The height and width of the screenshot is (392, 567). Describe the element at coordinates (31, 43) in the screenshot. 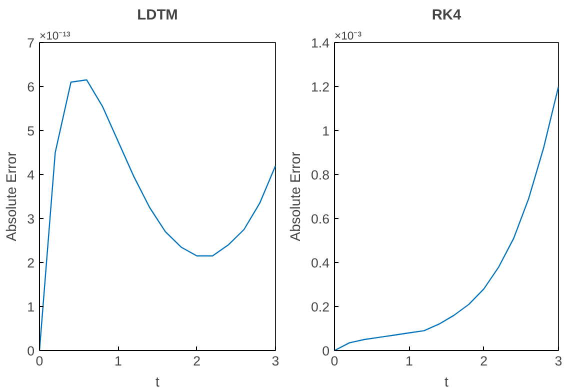

I see `y-tick-label: 7` at that location.